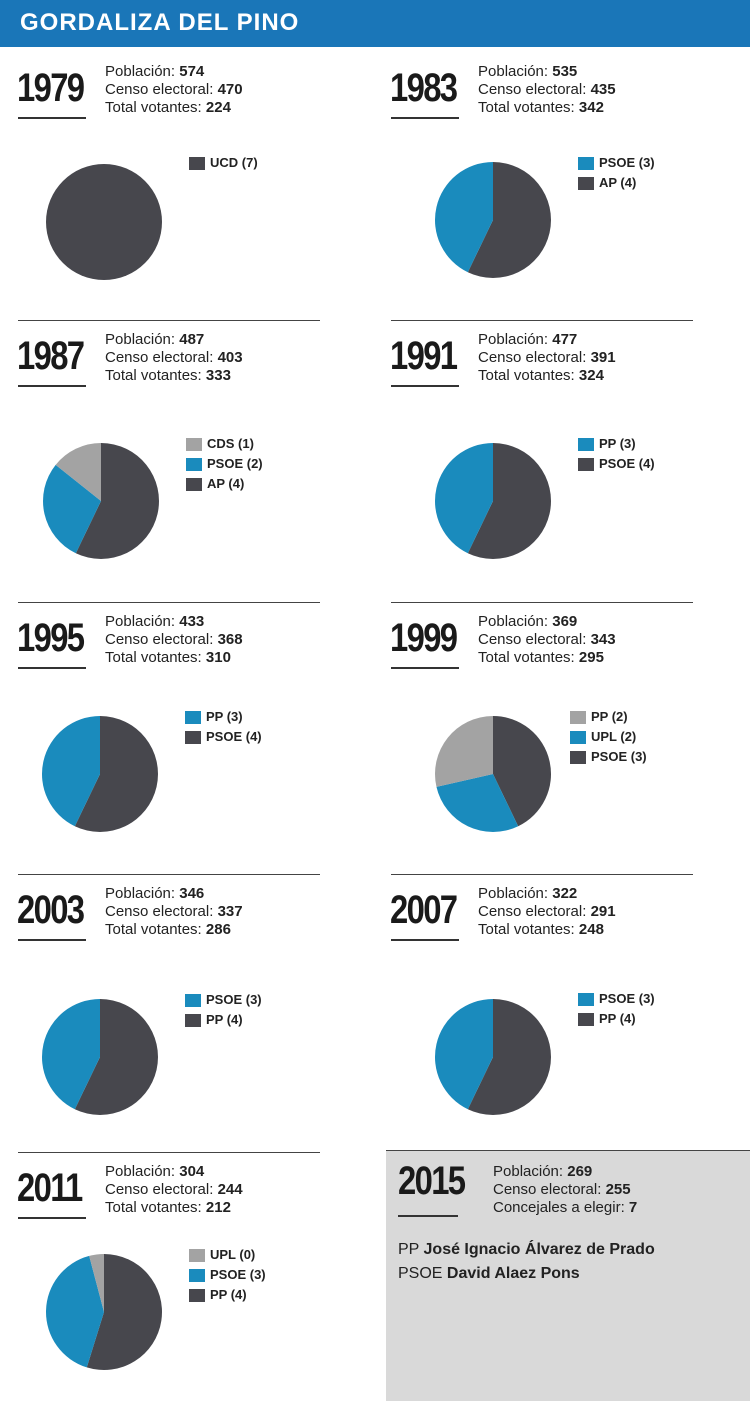 This screenshot has height=1401, width=750. I want to click on value-censo: 391, so click(603, 357).